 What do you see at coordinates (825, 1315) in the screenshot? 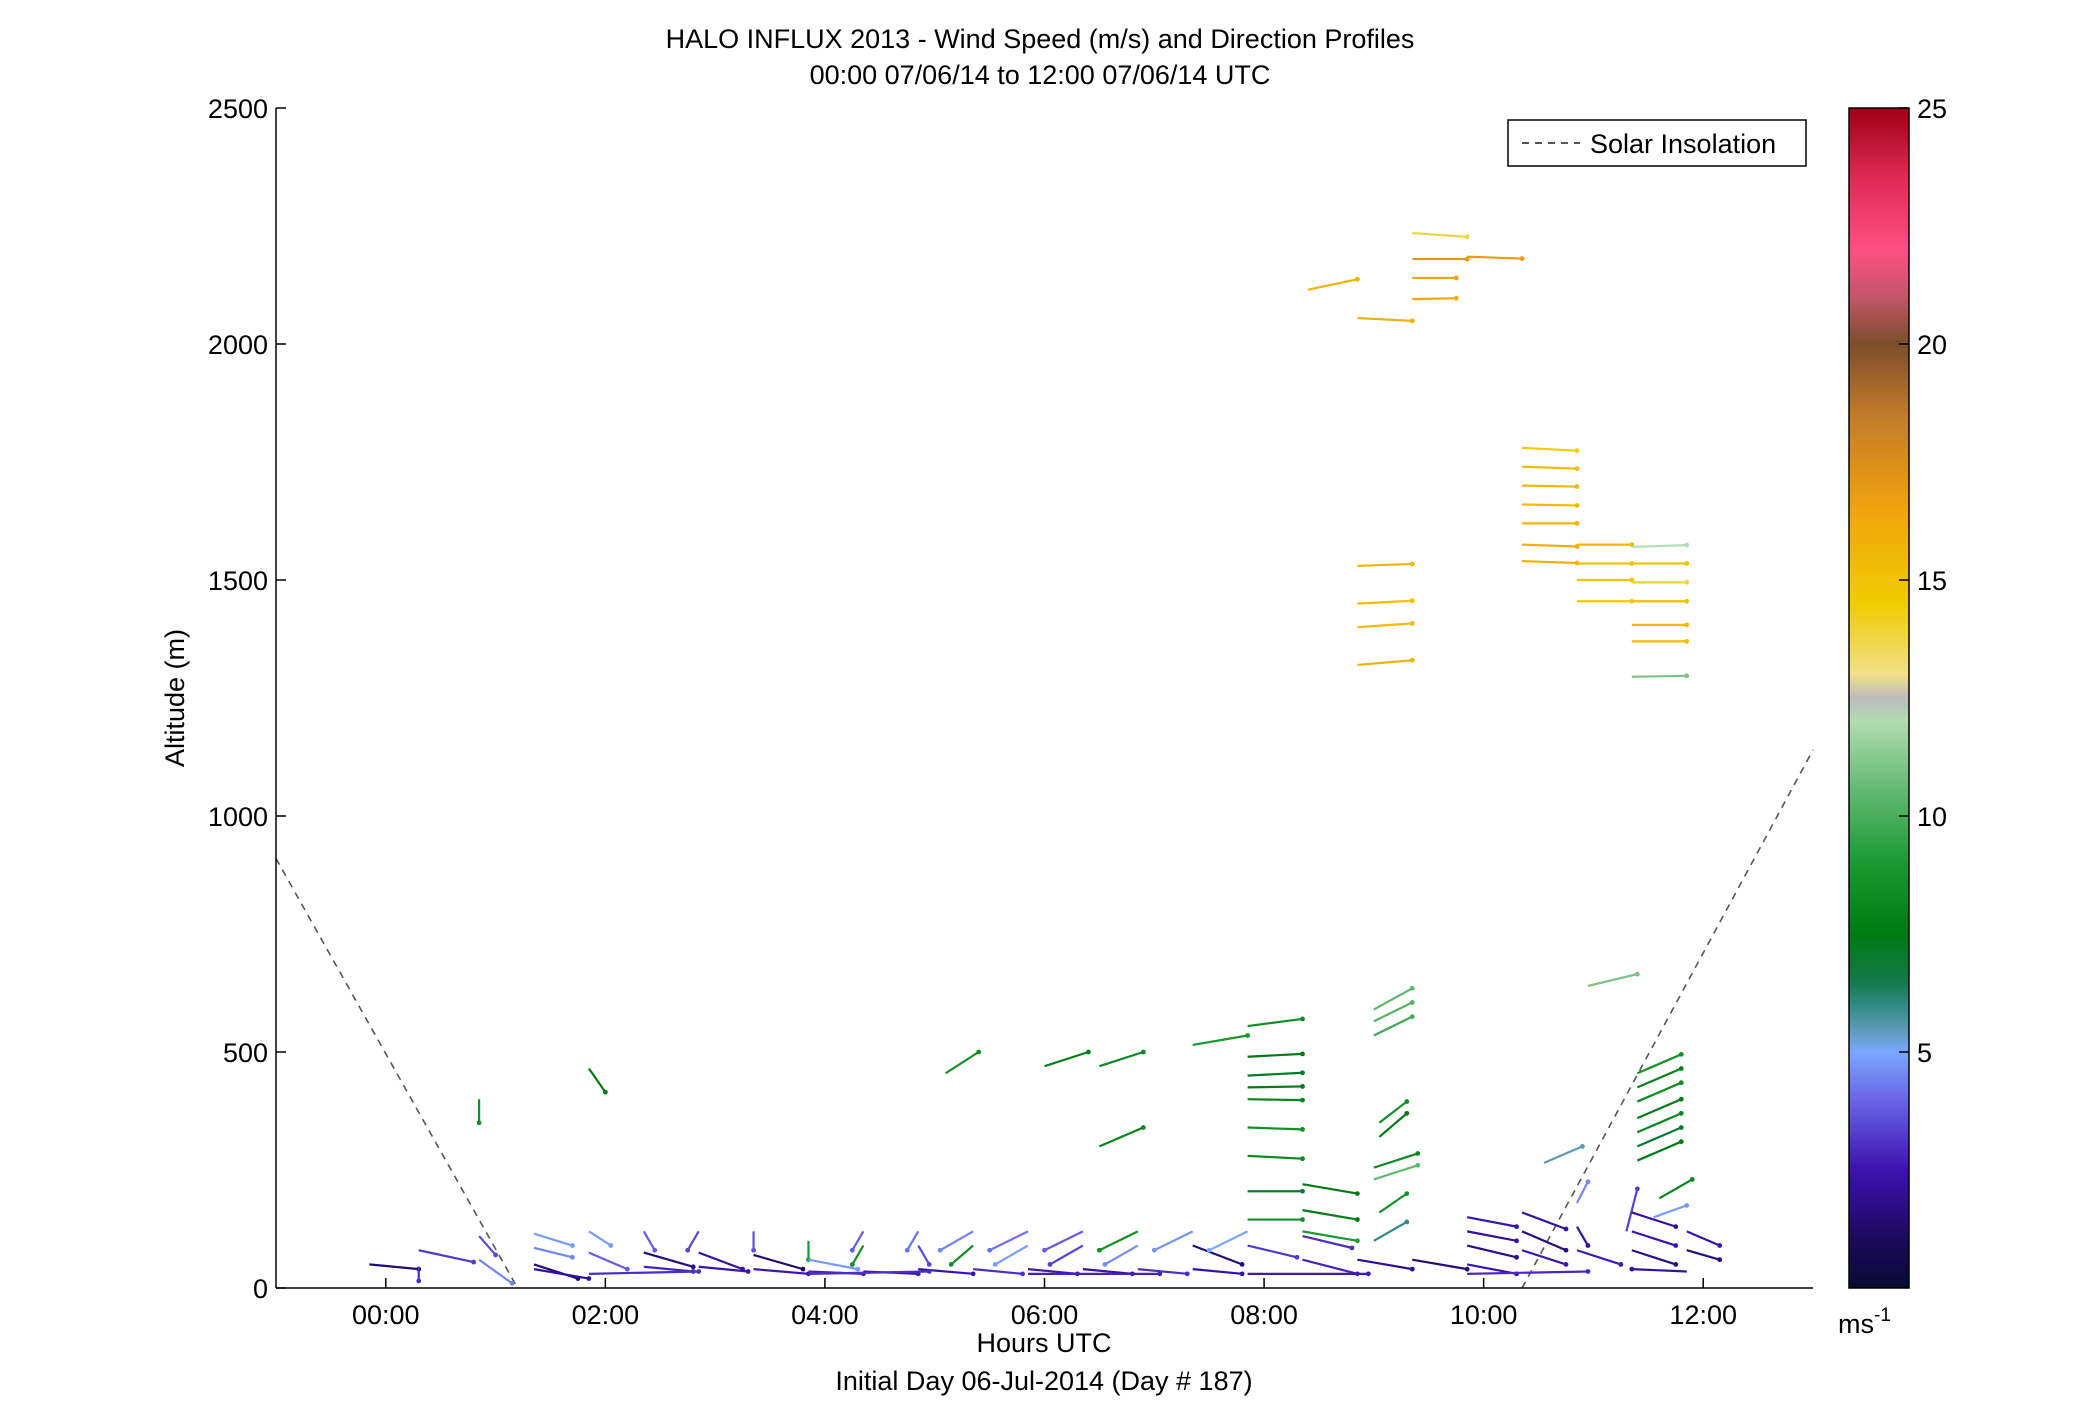
I see `x-tick-label-2: 04:00` at bounding box center [825, 1315].